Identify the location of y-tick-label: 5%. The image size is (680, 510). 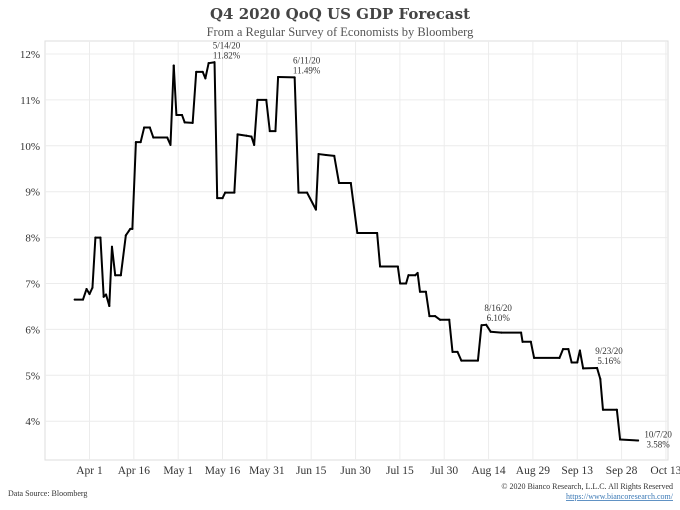
(32, 376).